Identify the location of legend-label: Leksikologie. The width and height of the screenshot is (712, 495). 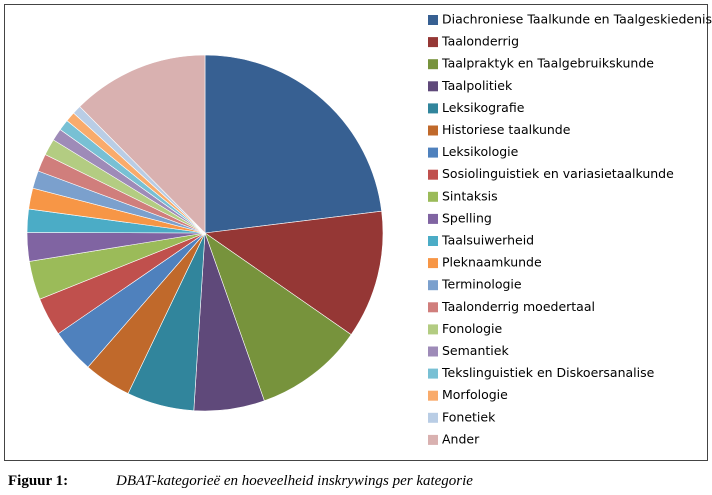
(480, 151).